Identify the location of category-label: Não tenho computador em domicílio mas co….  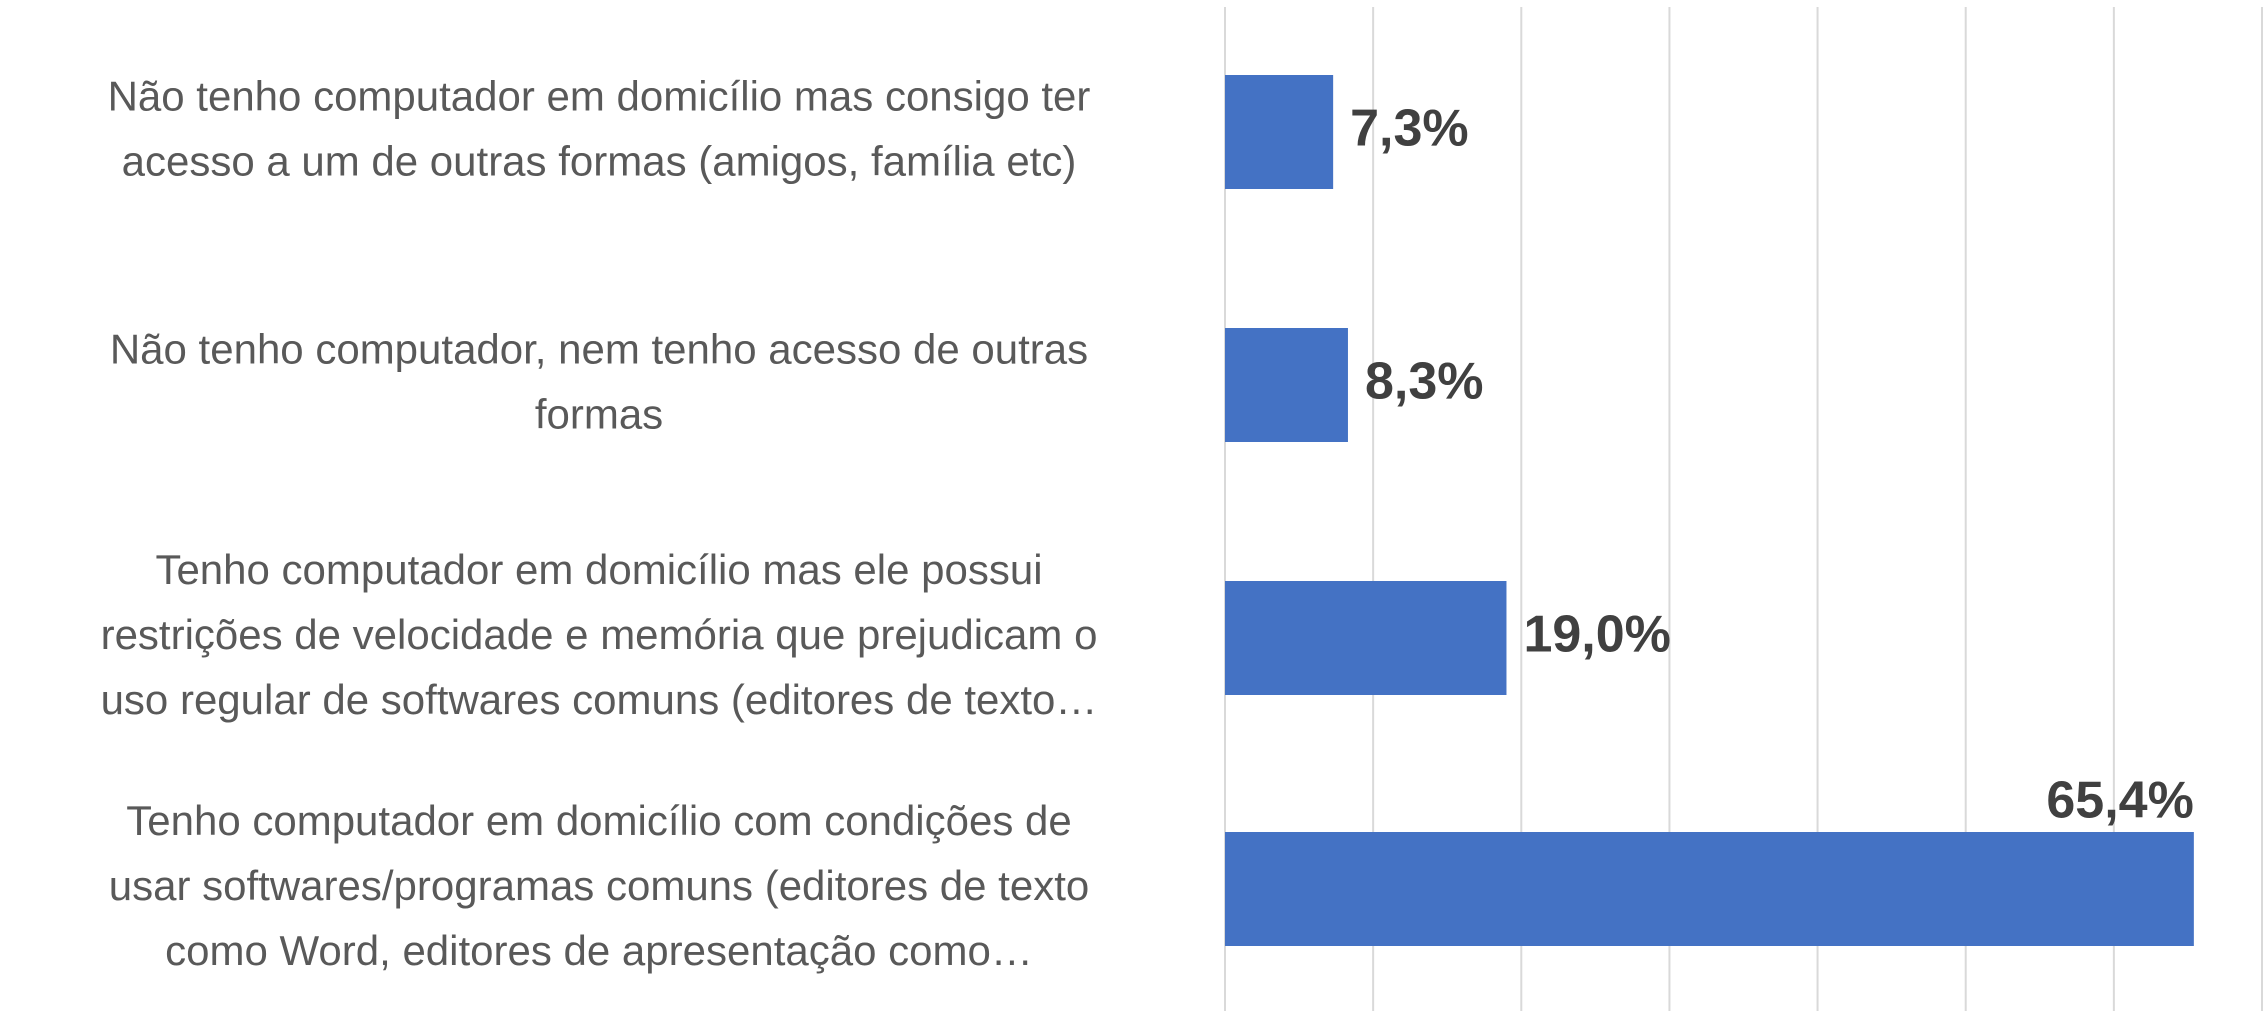
(599, 96).